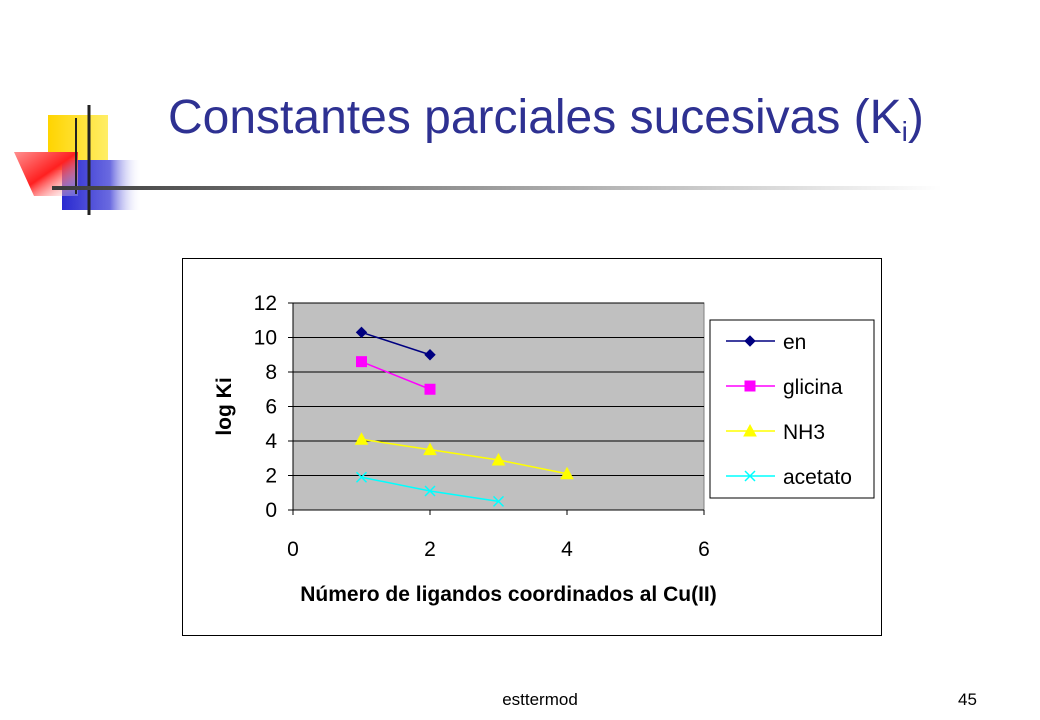 This screenshot has width=1040, height=720. Describe the element at coordinates (817, 477) in the screenshot. I see `legend-label-acetato: acetato` at that location.